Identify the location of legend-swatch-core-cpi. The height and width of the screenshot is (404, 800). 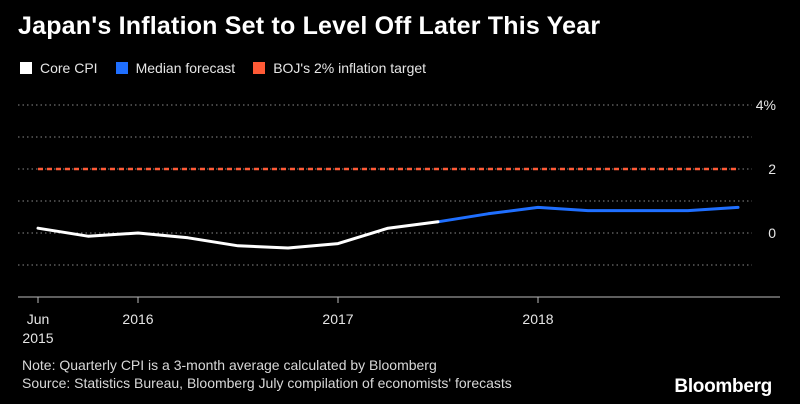
(26, 68).